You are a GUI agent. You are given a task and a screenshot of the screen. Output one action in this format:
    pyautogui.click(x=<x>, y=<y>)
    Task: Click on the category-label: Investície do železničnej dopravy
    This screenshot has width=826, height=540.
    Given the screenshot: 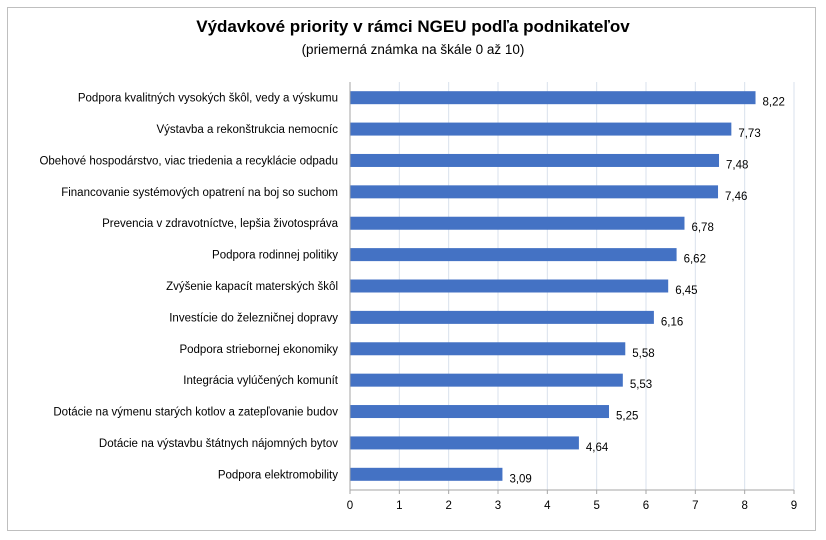 What is the action you would take?
    pyautogui.click(x=253, y=318)
    